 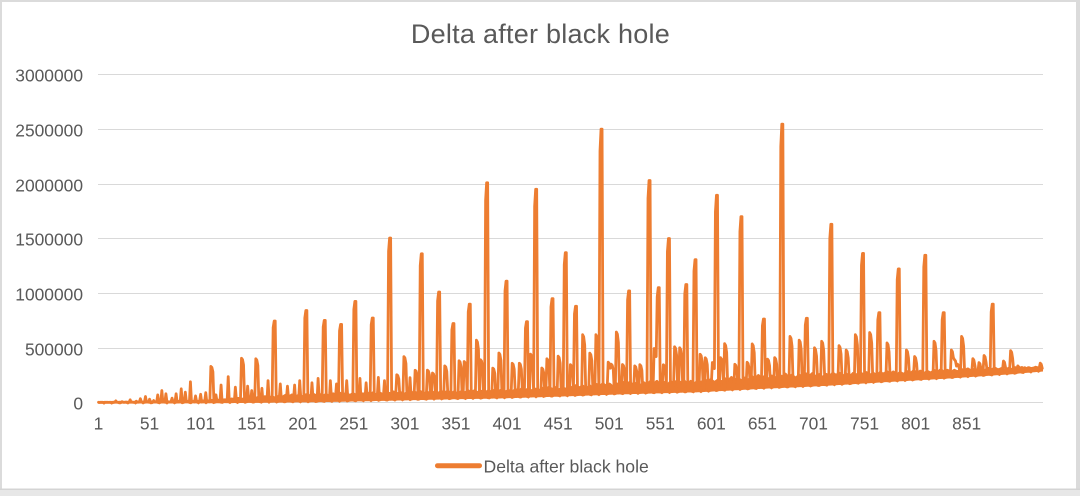 What do you see at coordinates (813, 424) in the screenshot?
I see `svg-text: 701` at bounding box center [813, 424].